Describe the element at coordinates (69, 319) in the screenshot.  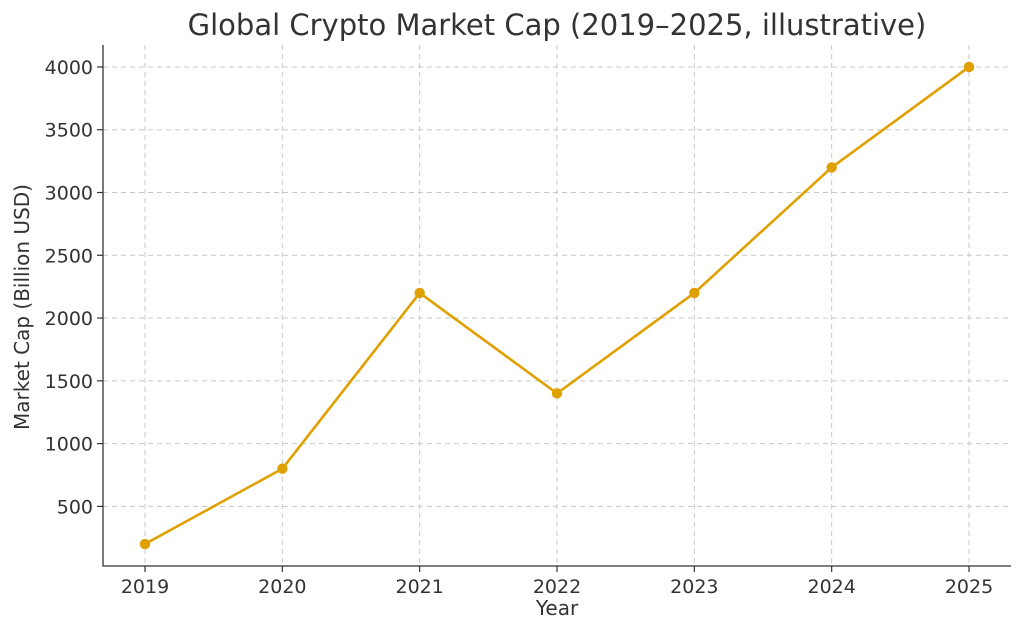
I see `y-tick-label: 2000` at that location.